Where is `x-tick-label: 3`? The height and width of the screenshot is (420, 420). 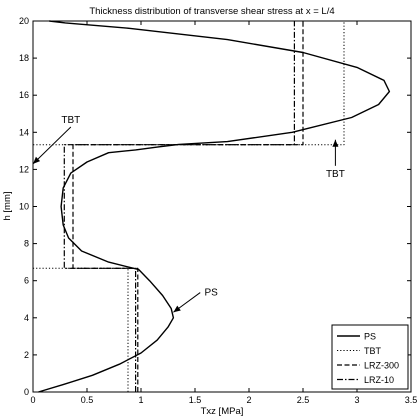 x-tick-label: 3 is located at coordinates (356, 400).